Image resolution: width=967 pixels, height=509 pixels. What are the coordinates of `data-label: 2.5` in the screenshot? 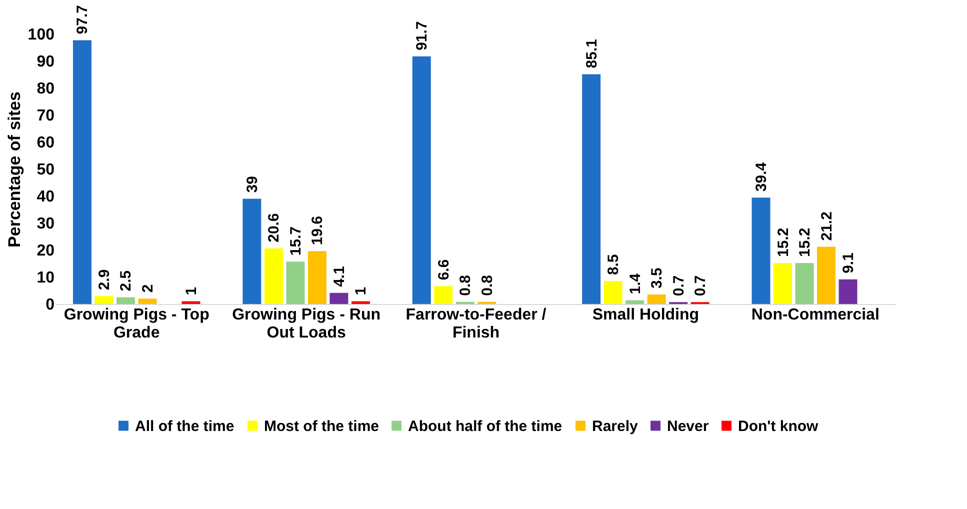 It's located at (126, 281).